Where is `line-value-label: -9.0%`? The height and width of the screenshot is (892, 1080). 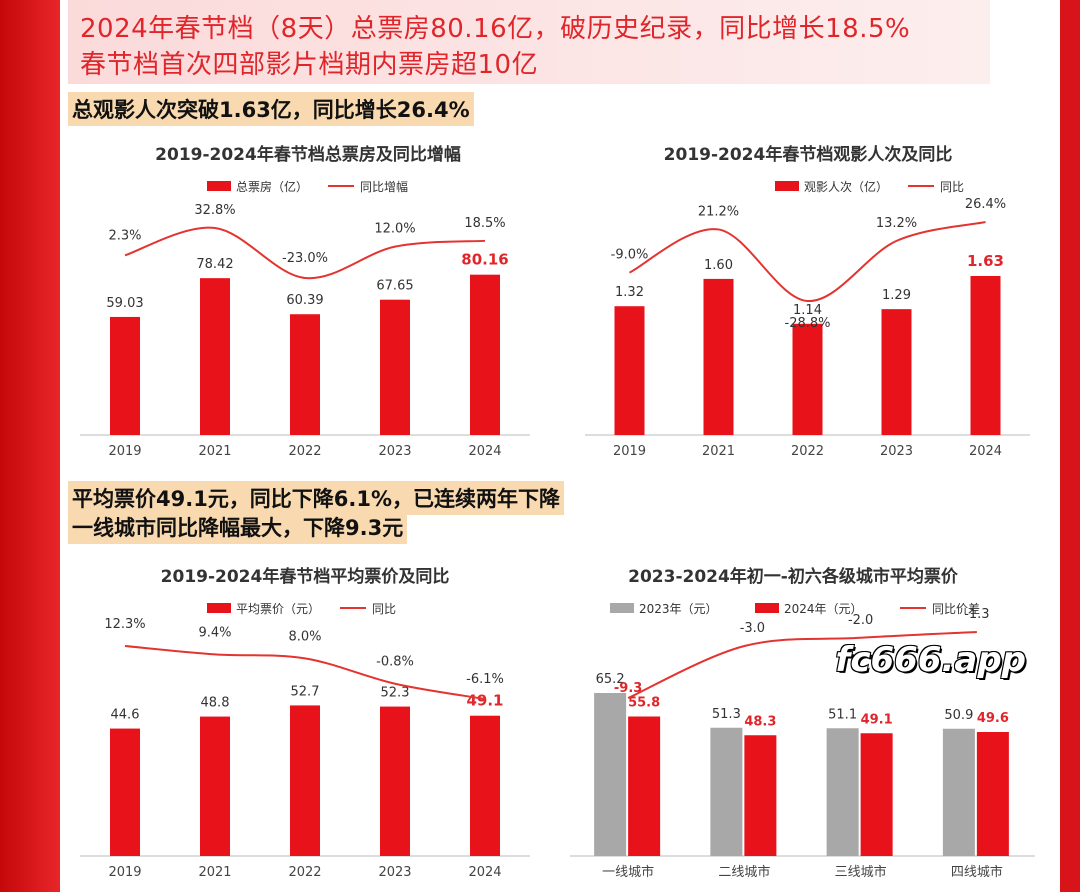 line-value-label: -9.0% is located at coordinates (630, 255).